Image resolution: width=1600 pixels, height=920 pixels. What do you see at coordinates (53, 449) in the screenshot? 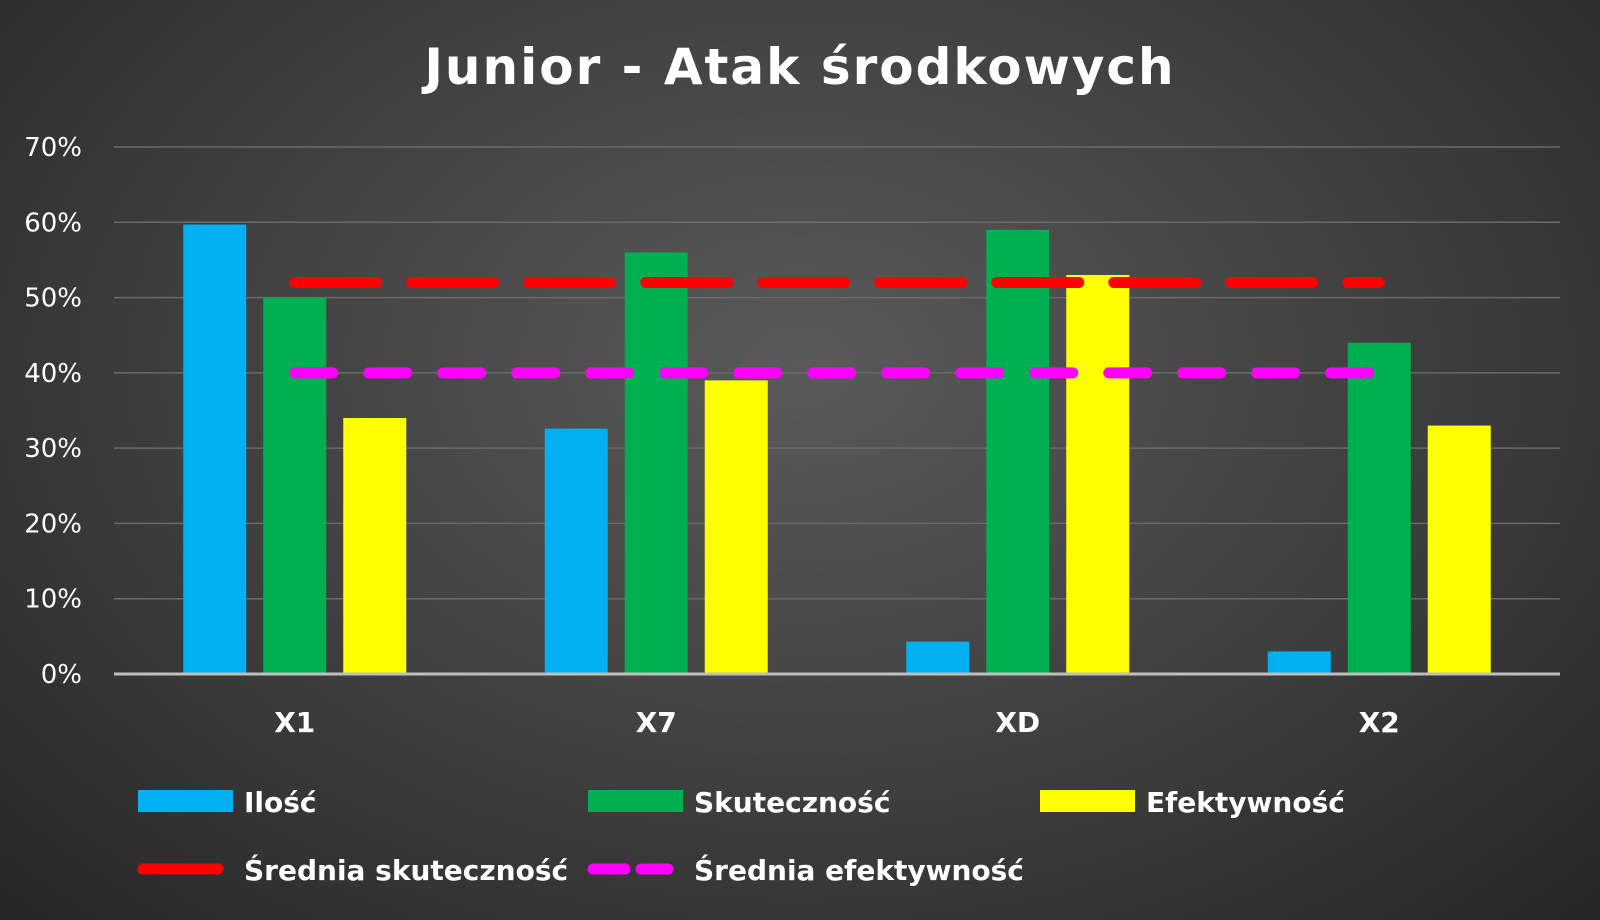
I see `y-tick-label: 30%` at bounding box center [53, 449].